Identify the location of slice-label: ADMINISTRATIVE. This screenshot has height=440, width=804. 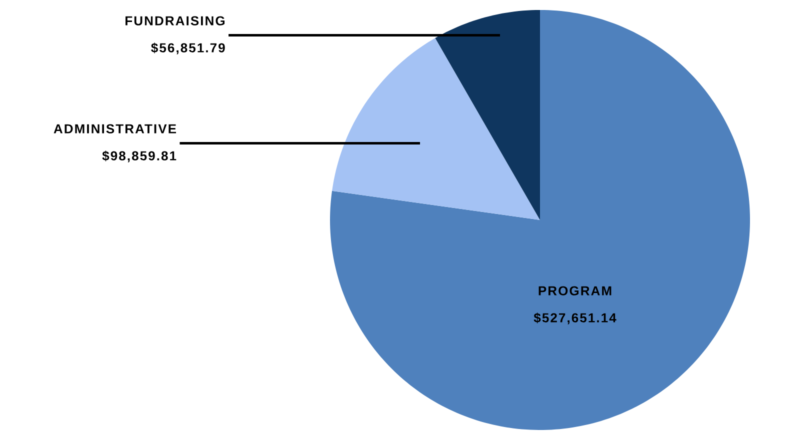
(115, 129).